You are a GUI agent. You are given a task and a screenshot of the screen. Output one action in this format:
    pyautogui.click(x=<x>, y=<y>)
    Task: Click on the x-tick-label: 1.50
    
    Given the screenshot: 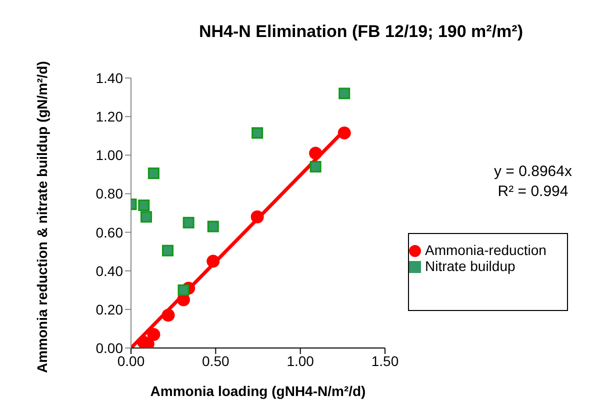 What is the action you would take?
    pyautogui.click(x=385, y=360)
    